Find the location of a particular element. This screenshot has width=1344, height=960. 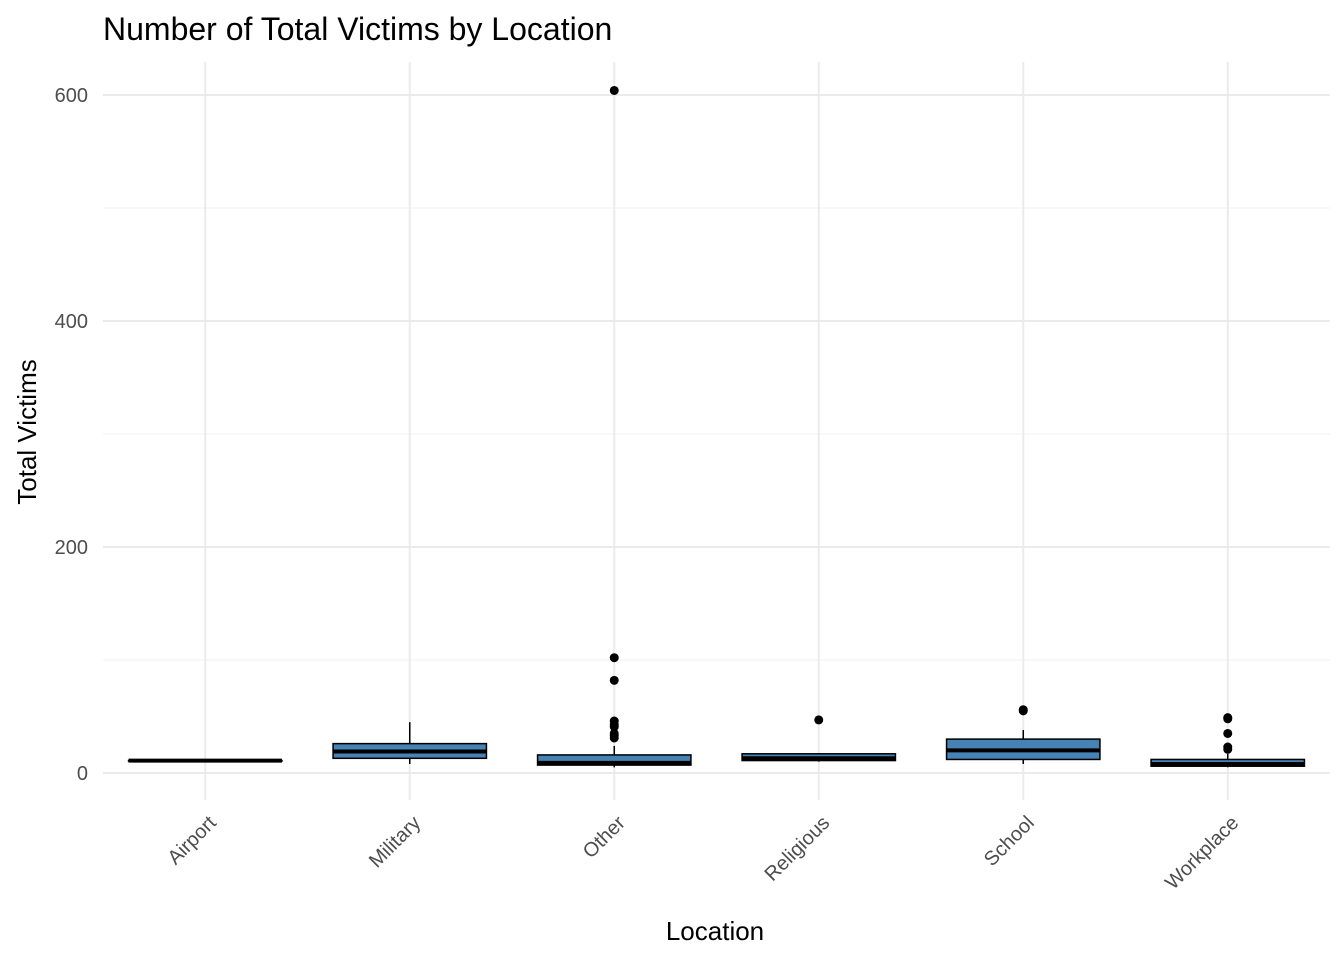

box-military is located at coordinates (410, 743).